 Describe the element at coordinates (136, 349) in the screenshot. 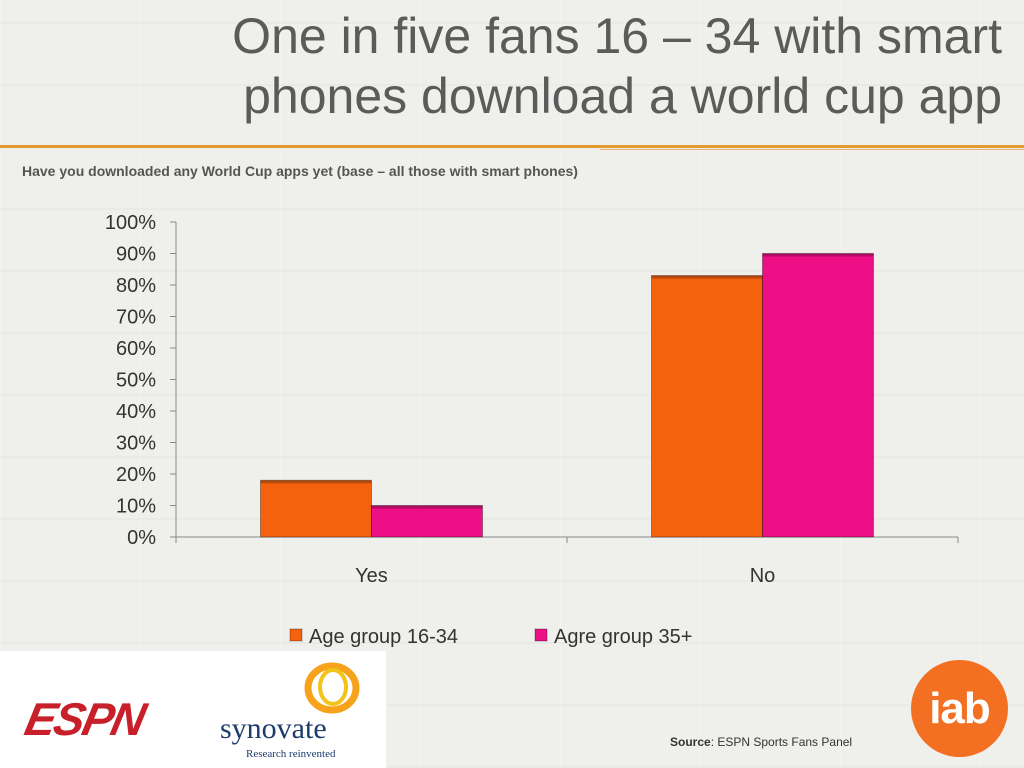

I see `y-tick-label: 60%` at that location.